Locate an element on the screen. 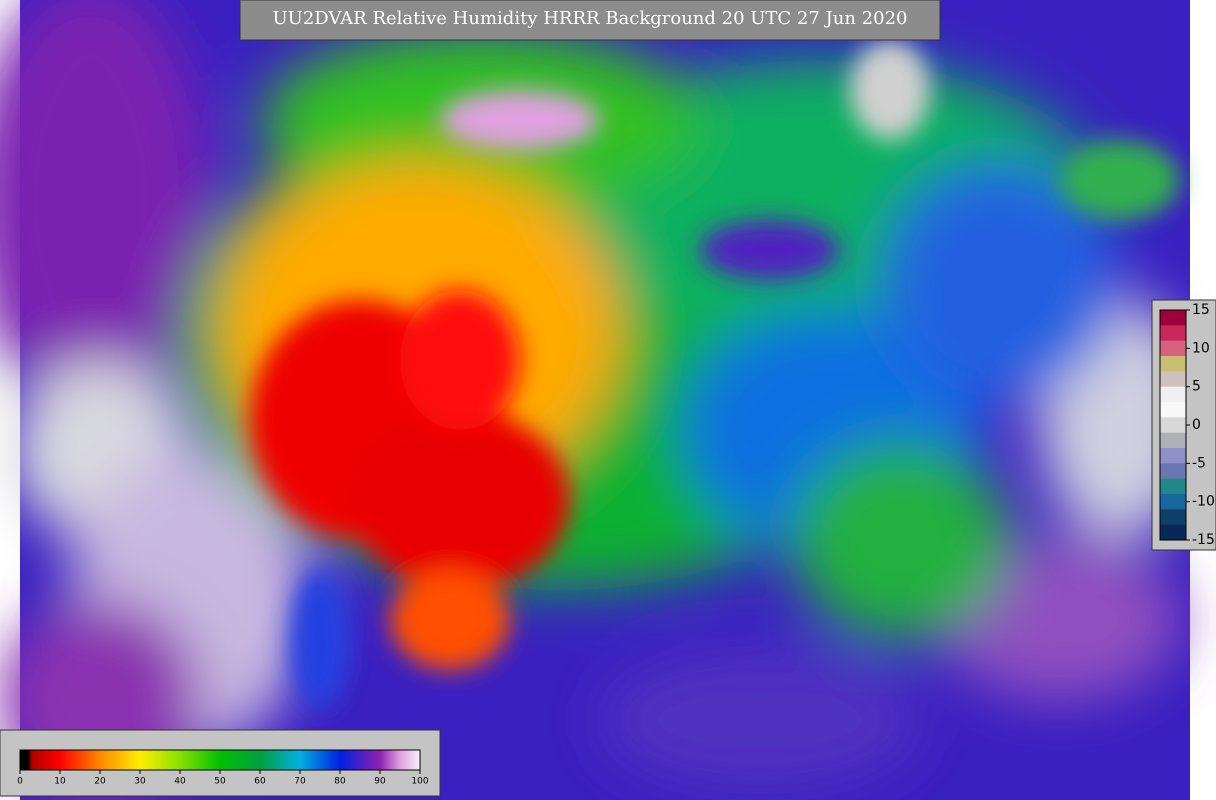 This screenshot has width=1216, height=800. colorbar-tick-label: -5 is located at coordinates (1199, 463).